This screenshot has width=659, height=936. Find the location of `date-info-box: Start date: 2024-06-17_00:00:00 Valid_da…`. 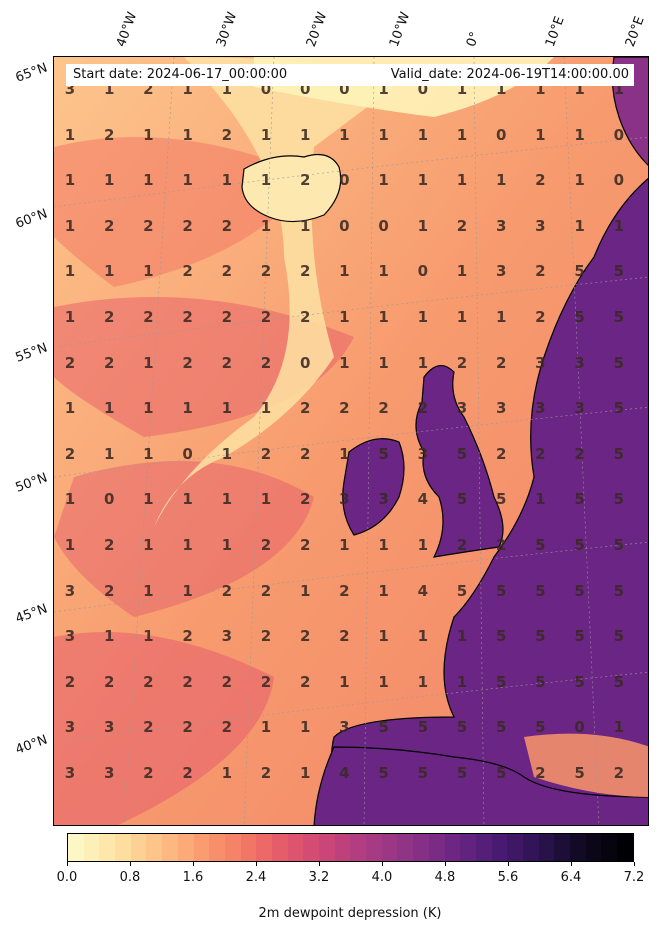

date-info-box: Start date: 2024-06-17_00:00:00 Valid_da… is located at coordinates (350, 75).